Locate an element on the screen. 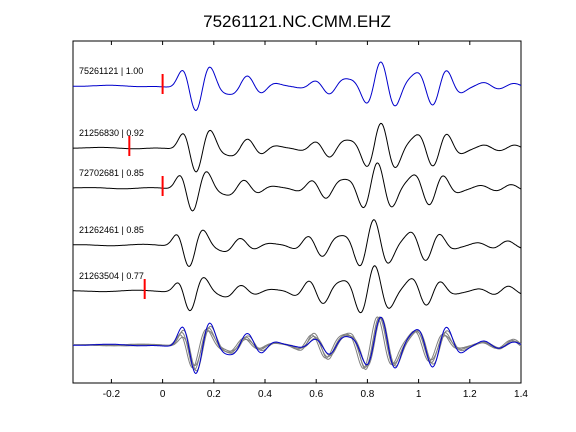 This screenshot has height=432, width=576. trace-label: 72702681 | 0.85 is located at coordinates (111, 173).